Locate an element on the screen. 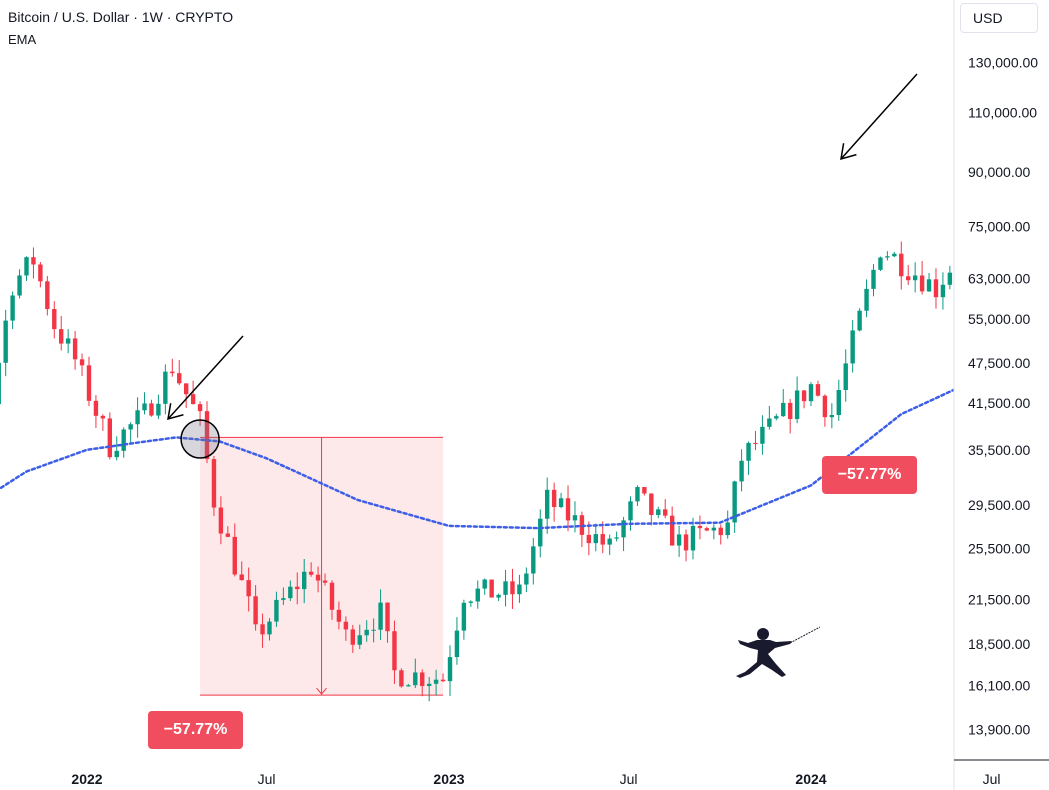 The width and height of the screenshot is (1049, 790). markers is located at coordinates (200, 439).